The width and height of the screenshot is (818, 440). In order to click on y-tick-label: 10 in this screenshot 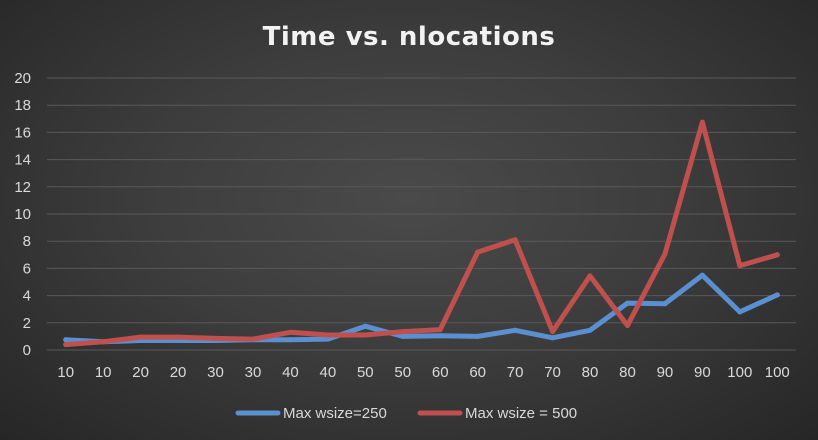, I will do `click(22, 214)`.